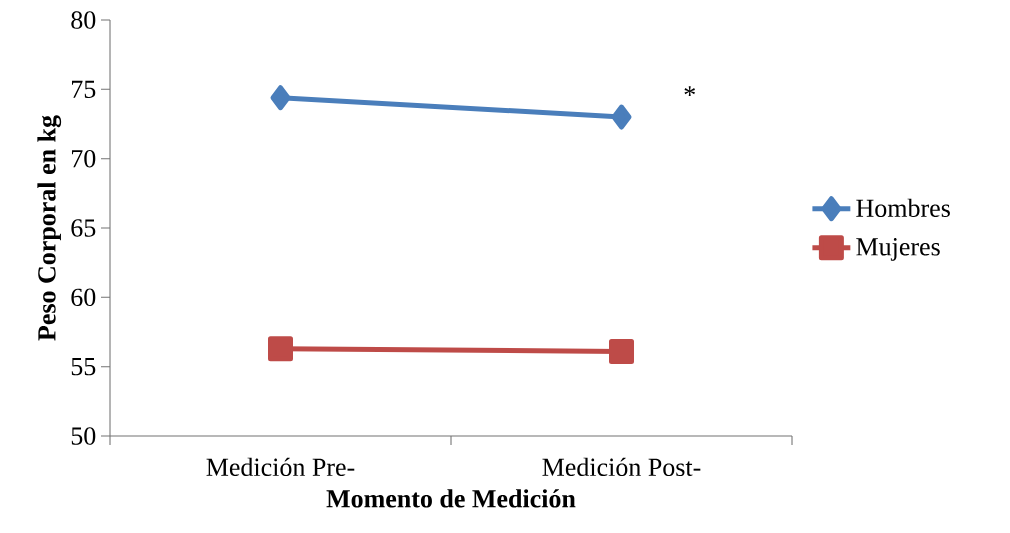 The height and width of the screenshot is (533, 1010). Describe the element at coordinates (84, 158) in the screenshot. I see `y-tick-label: 70` at that location.